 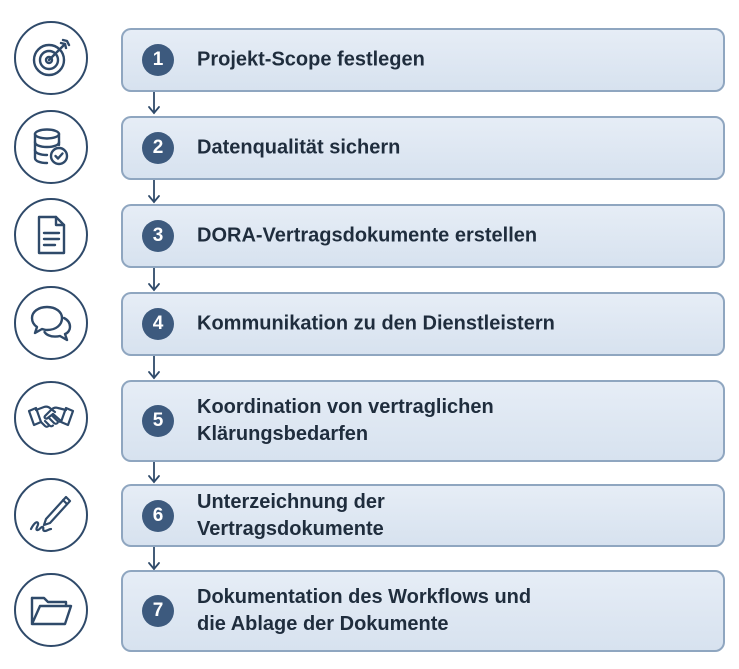 I want to click on step-3-label: DORA-Vertragsdokumente erstellen, so click(x=367, y=235).